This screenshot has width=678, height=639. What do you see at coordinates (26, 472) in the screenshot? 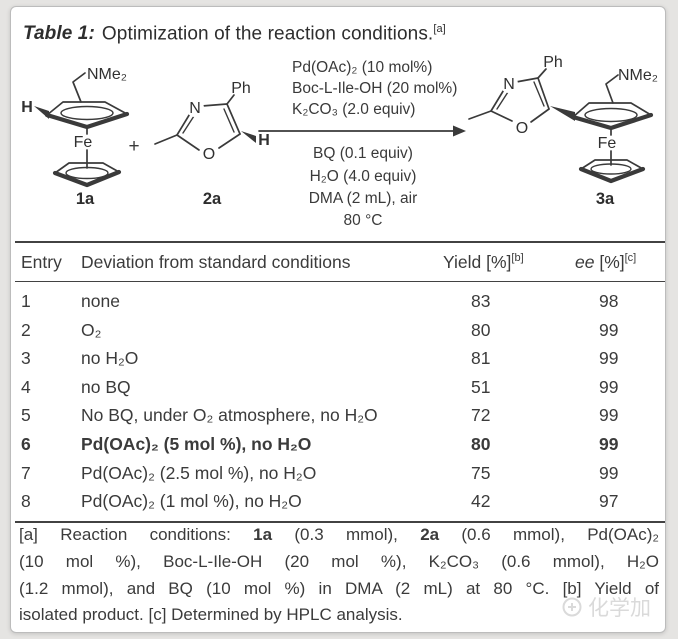
I see `entry-cell: 7` at bounding box center [26, 472].